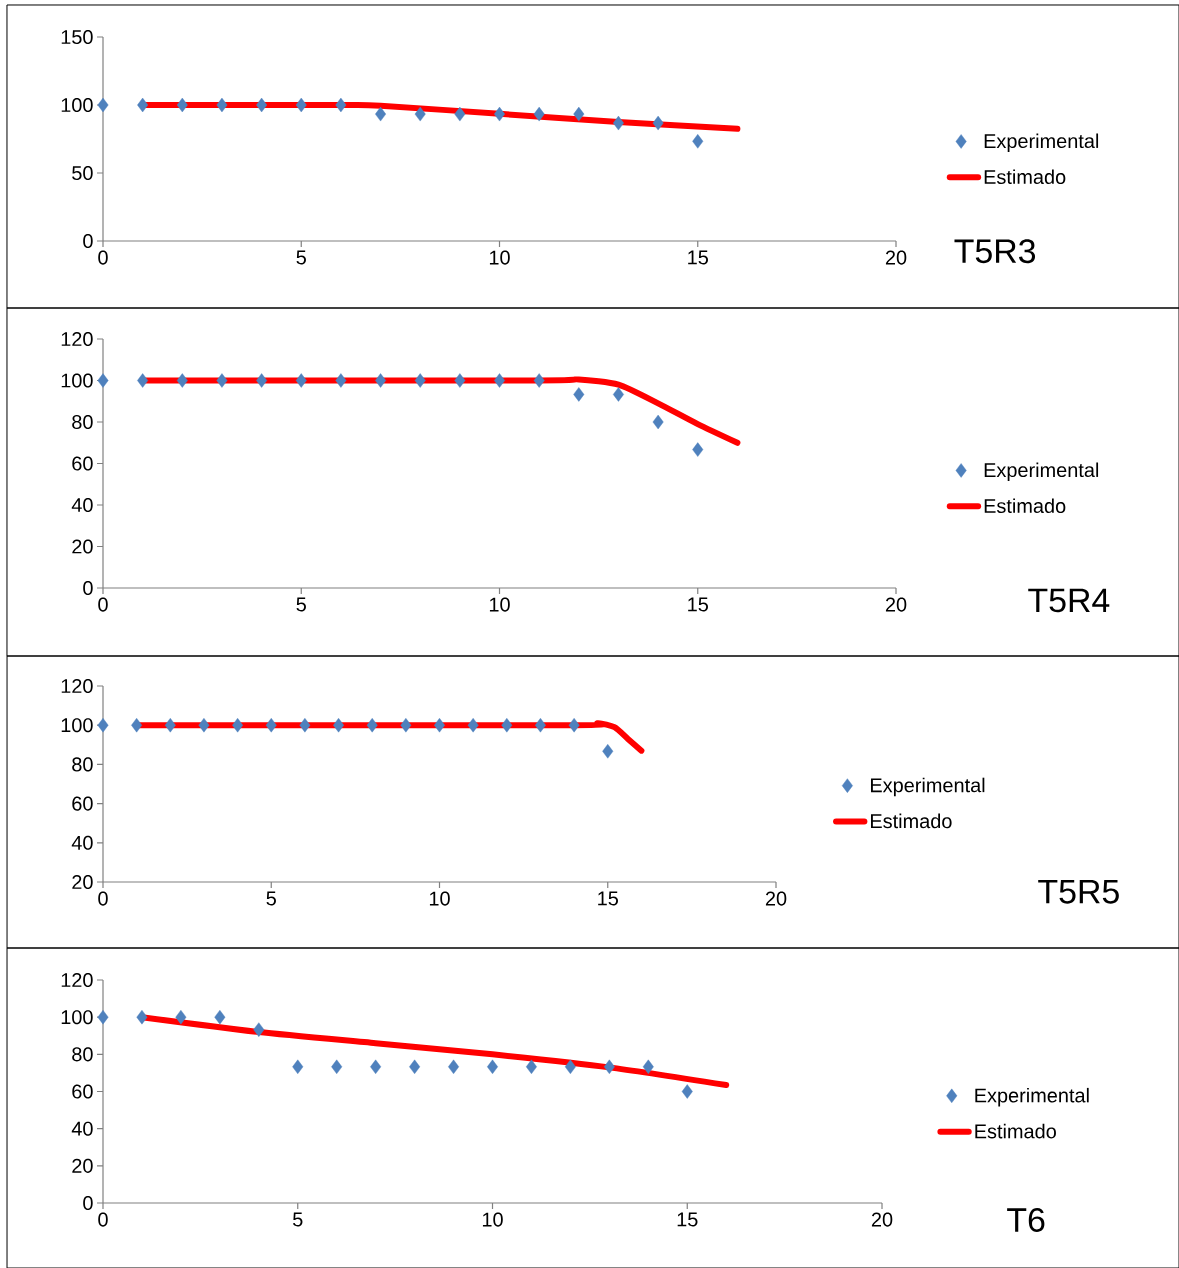 The width and height of the screenshot is (1179, 1268). Describe the element at coordinates (77, 37) in the screenshot. I see `y-tick-label: 150` at that location.